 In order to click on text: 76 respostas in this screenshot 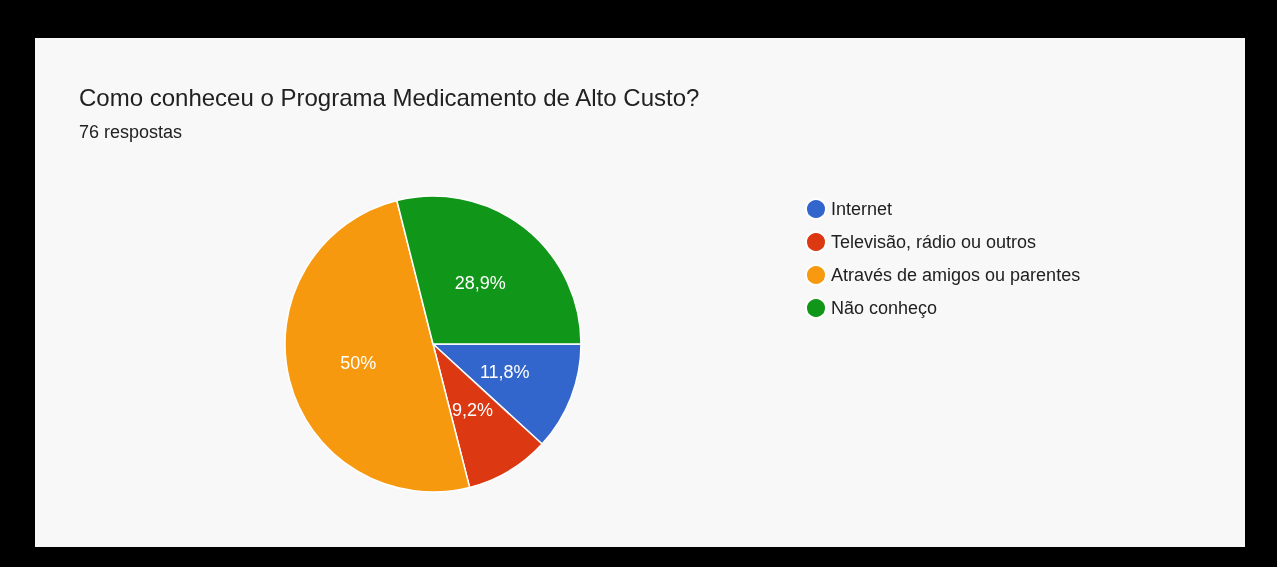, I will do `click(131, 132)`.